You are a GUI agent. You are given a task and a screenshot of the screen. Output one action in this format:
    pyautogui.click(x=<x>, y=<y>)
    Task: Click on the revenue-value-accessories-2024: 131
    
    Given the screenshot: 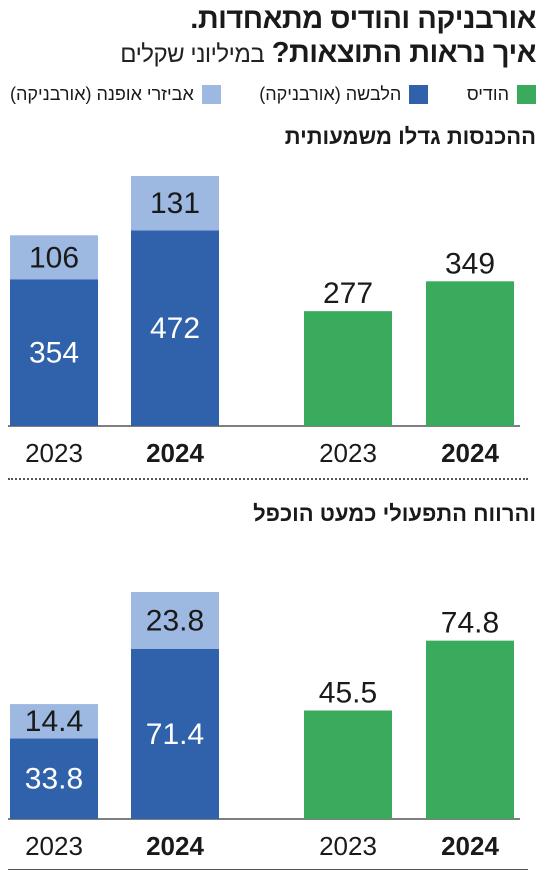 What is the action you would take?
    pyautogui.click(x=175, y=203)
    